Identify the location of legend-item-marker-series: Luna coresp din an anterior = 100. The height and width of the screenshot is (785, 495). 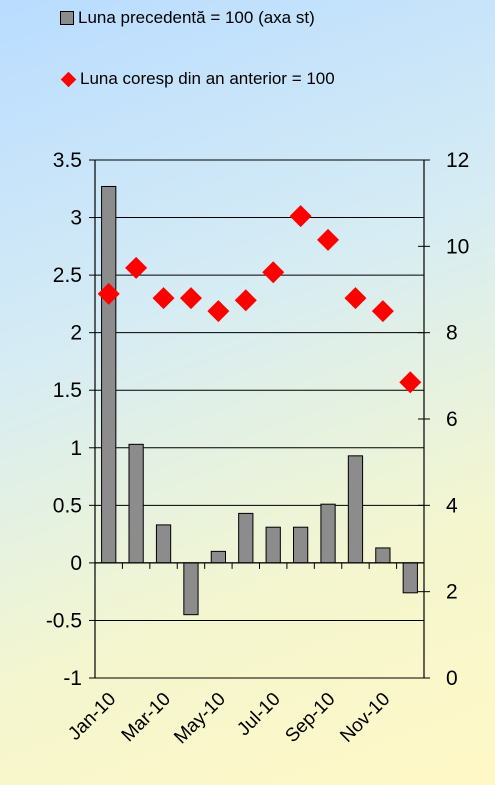
(197, 79).